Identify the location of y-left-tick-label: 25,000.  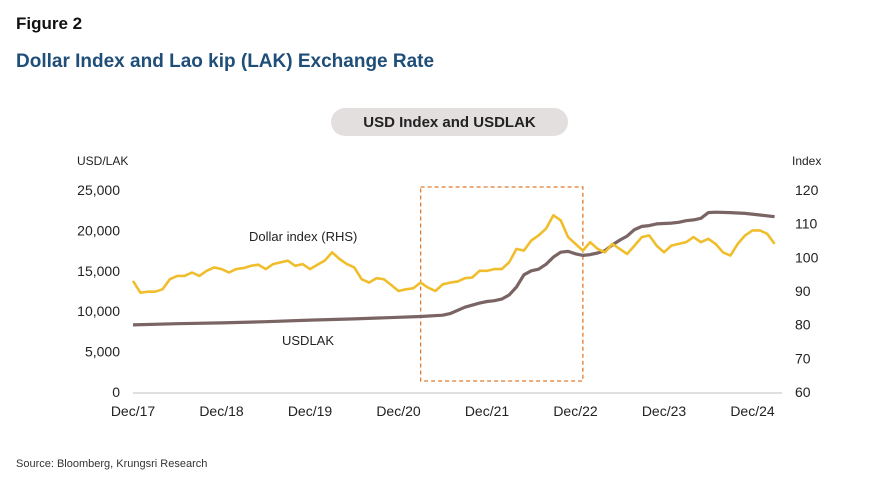
(98, 190).